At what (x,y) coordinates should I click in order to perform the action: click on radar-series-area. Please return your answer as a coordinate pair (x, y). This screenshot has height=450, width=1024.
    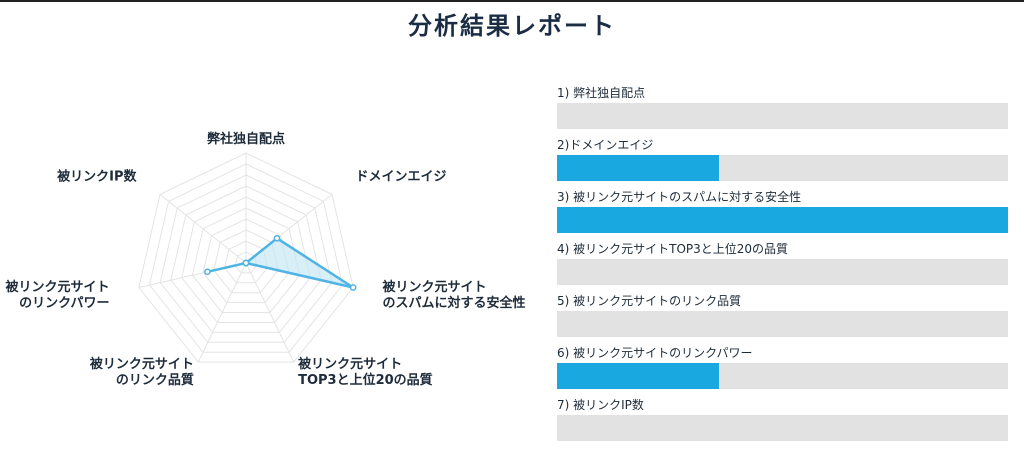
    Looking at the image, I should click on (280, 262).